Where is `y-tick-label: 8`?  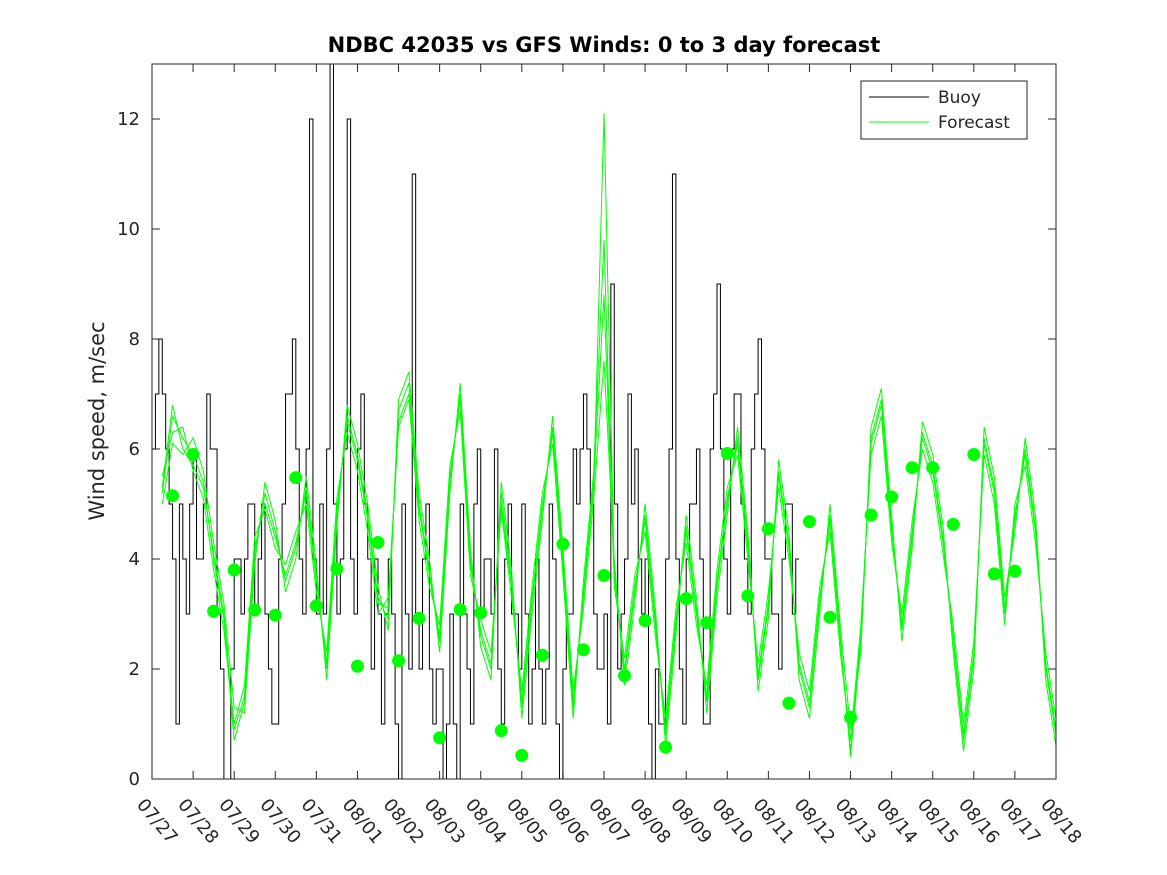 y-tick-label: 8 is located at coordinates (134, 339).